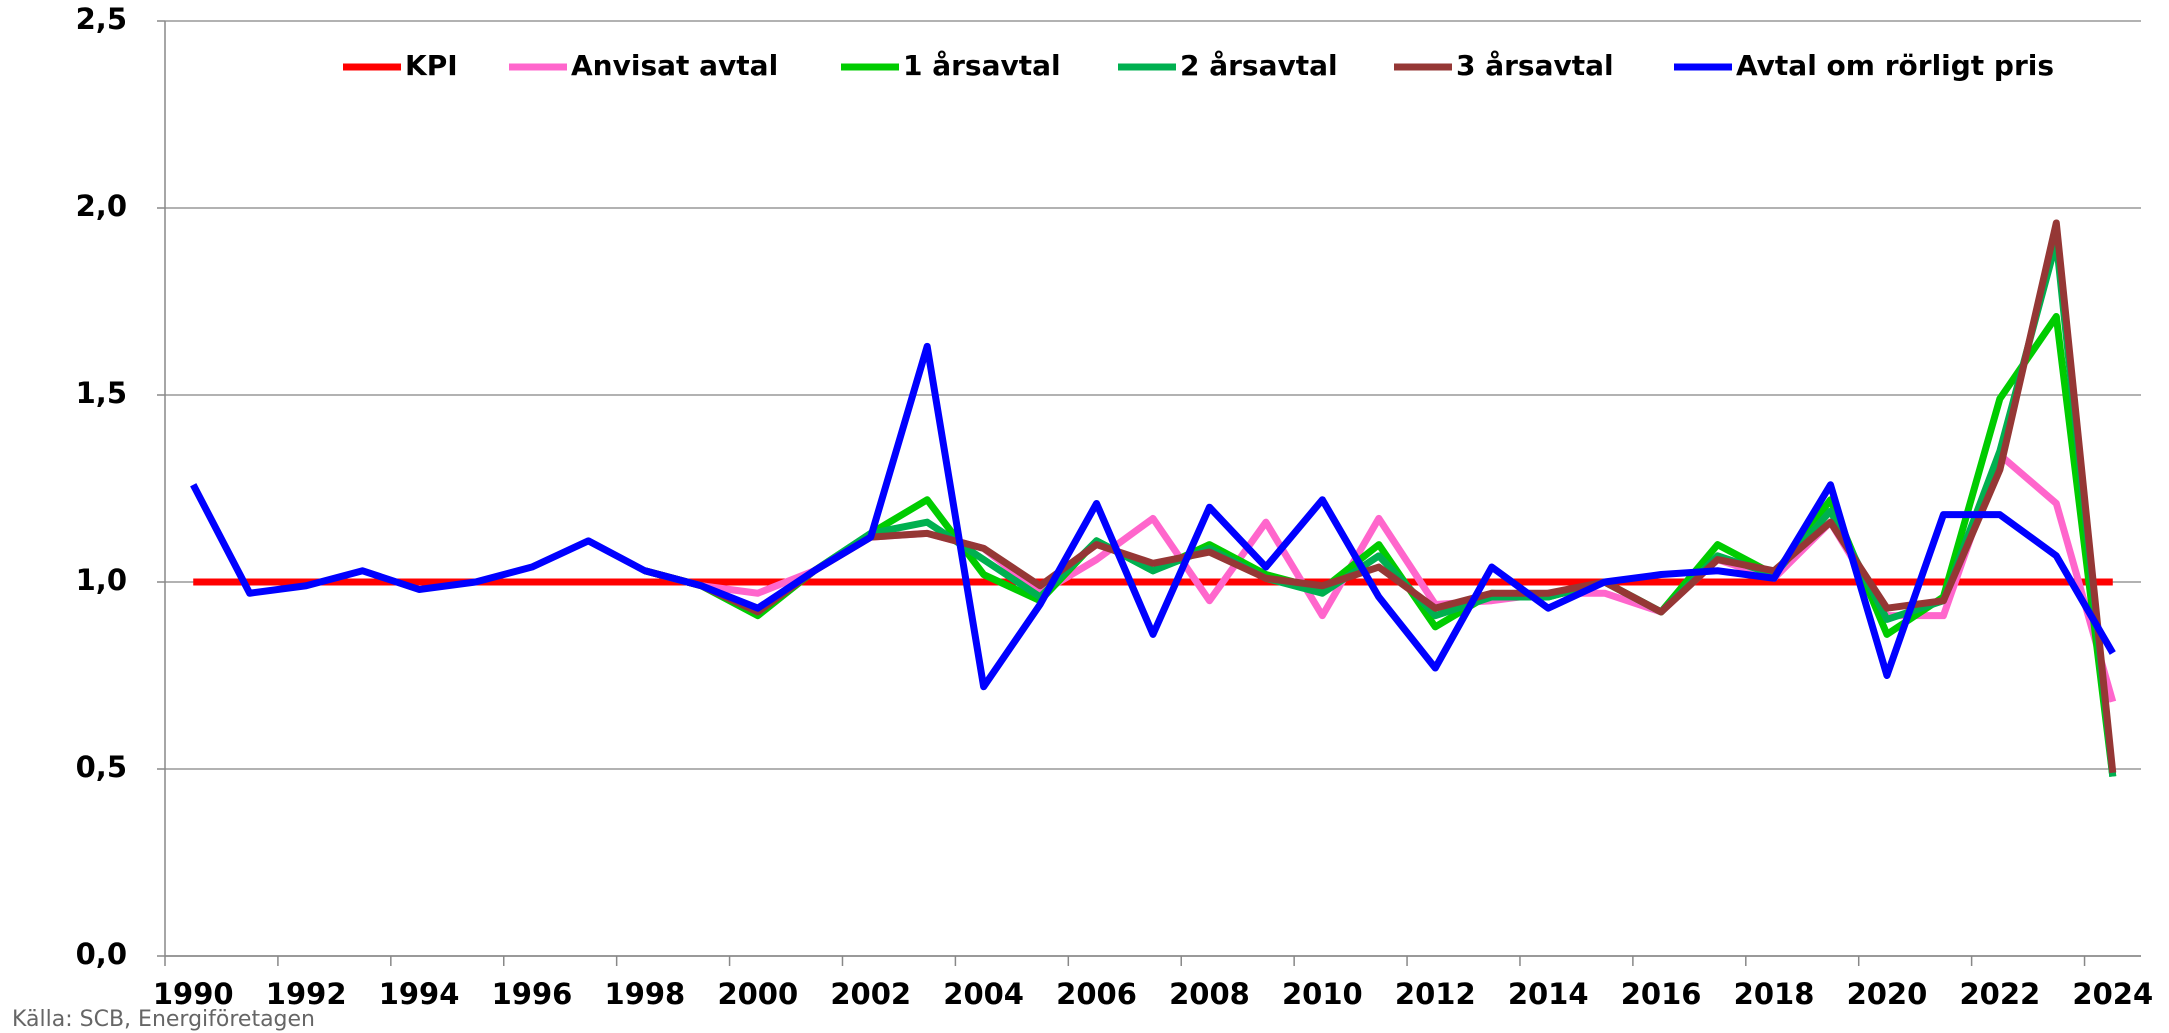 The image size is (2169, 1033). What do you see at coordinates (193, 994) in the screenshot?
I see `x-tick-label: 1990` at bounding box center [193, 994].